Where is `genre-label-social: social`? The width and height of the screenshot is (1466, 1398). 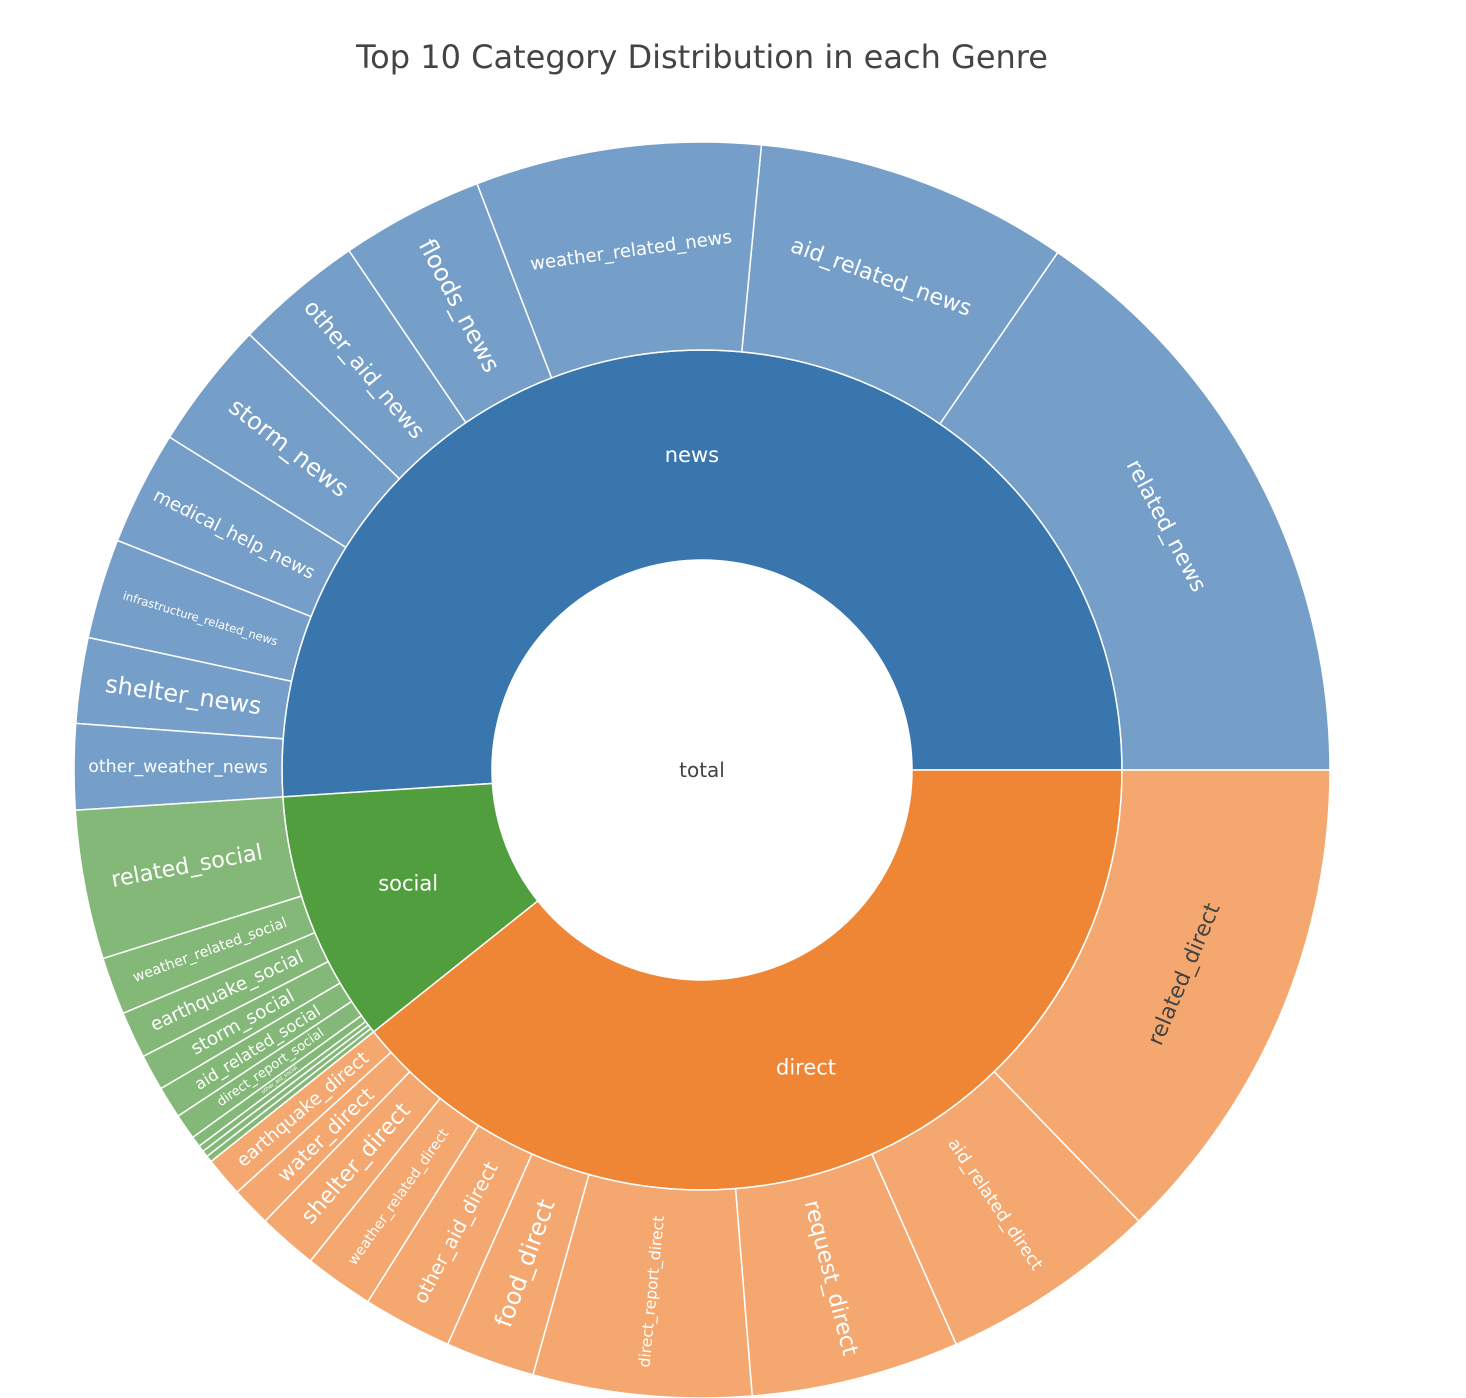
genre-label-social: social is located at coordinates (408, 884).